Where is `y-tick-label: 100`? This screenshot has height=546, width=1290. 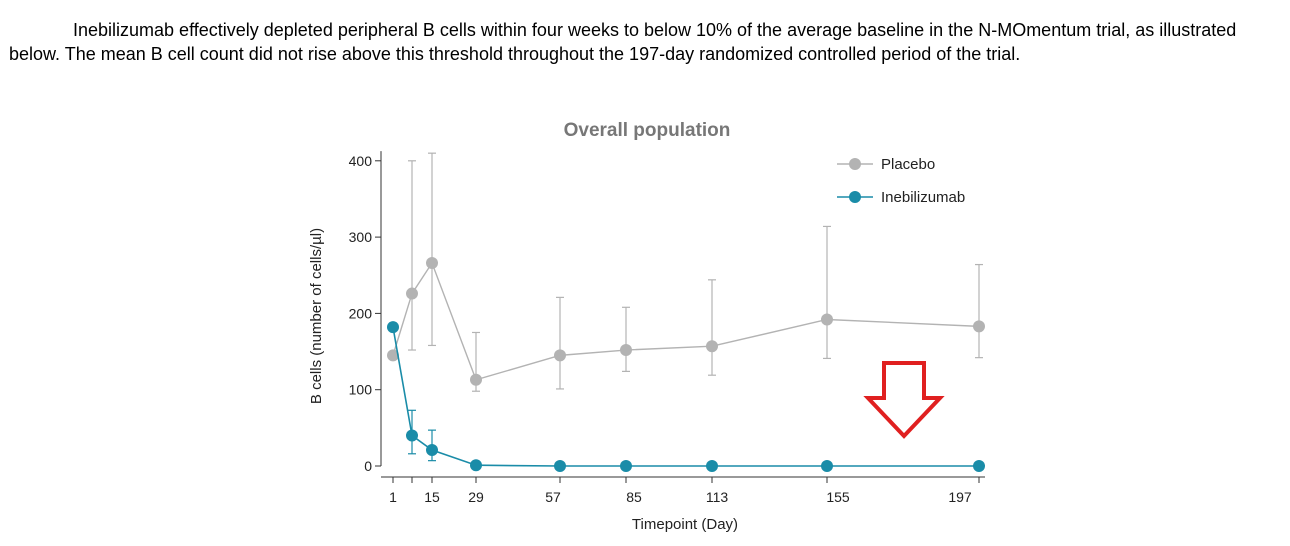
y-tick-label: 100 is located at coordinates (361, 390).